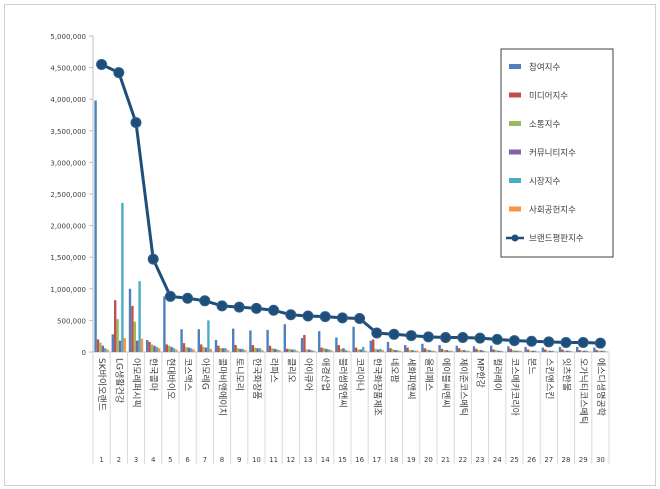 The width and height of the screenshot is (660, 489). I want to click on category-label-6: 코스맥스, so click(187, 374).